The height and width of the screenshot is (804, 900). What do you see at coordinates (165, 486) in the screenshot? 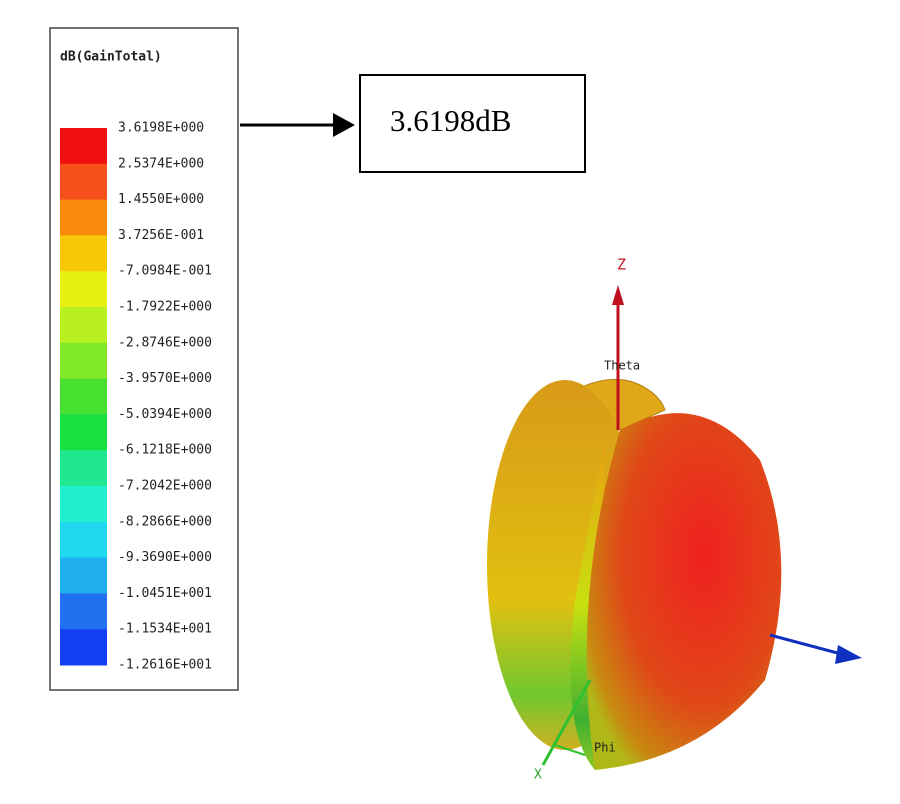
I see `legend-label: -7.2042E+000` at bounding box center [165, 486].